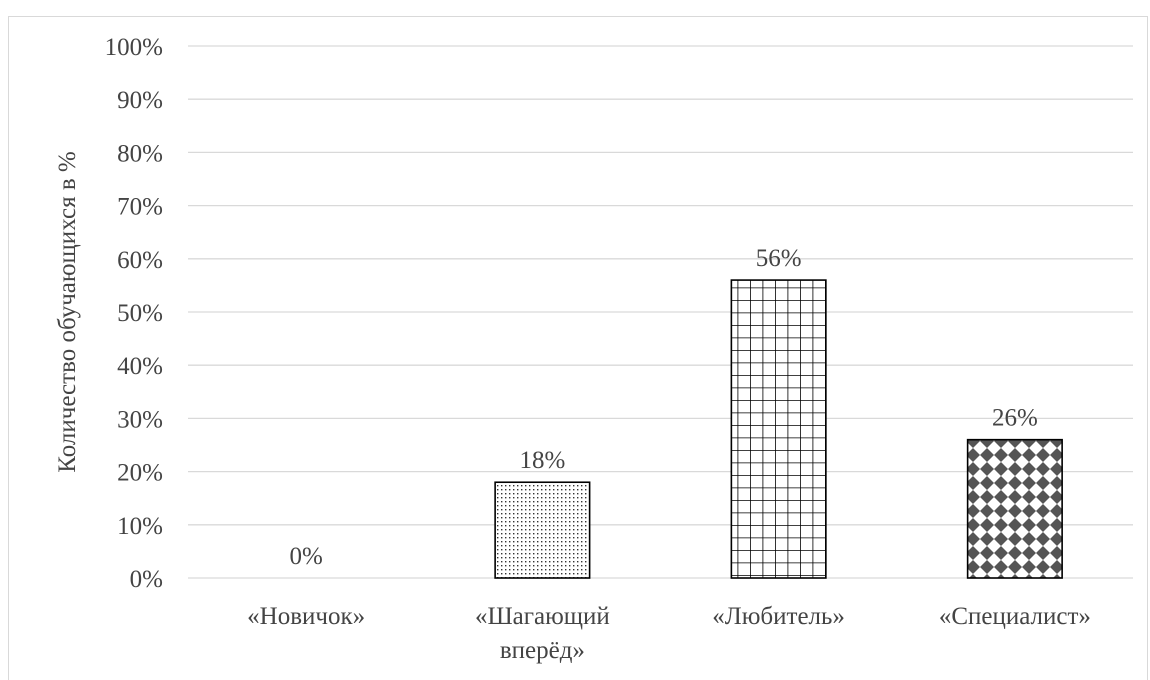 This screenshot has height=680, width=1150. Describe the element at coordinates (140, 153) in the screenshot. I see `y-tick-label: 80%` at that location.